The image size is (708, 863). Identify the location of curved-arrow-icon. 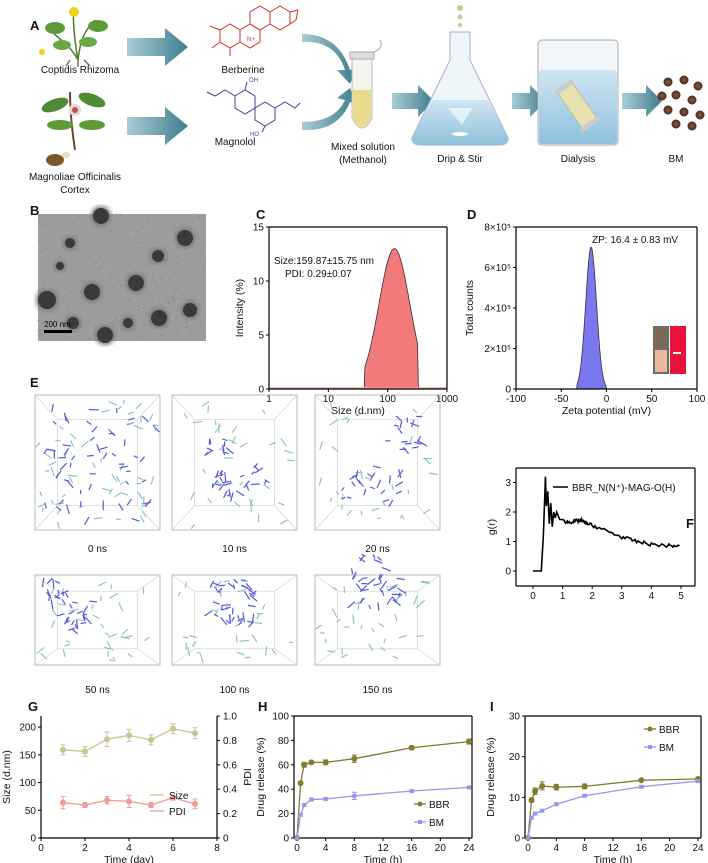
(329, 59).